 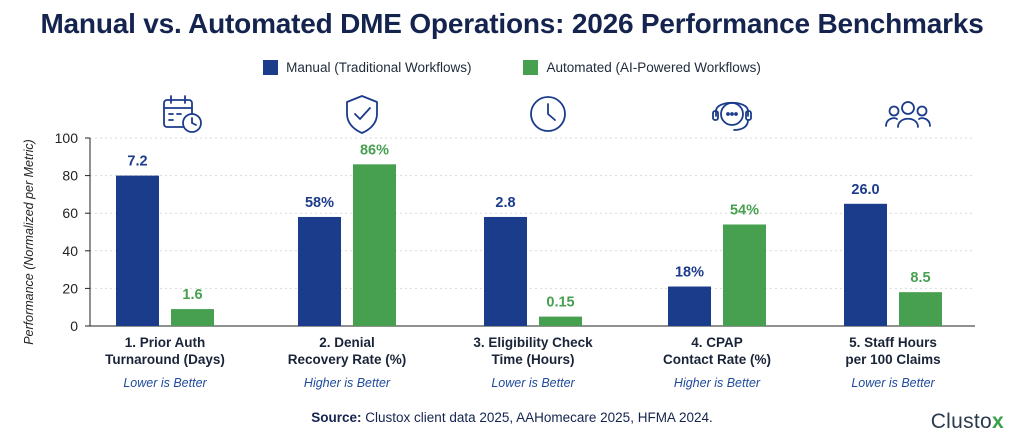 What do you see at coordinates (532, 359) in the screenshot?
I see `x-tick-label: Time (Hours)` at bounding box center [532, 359].